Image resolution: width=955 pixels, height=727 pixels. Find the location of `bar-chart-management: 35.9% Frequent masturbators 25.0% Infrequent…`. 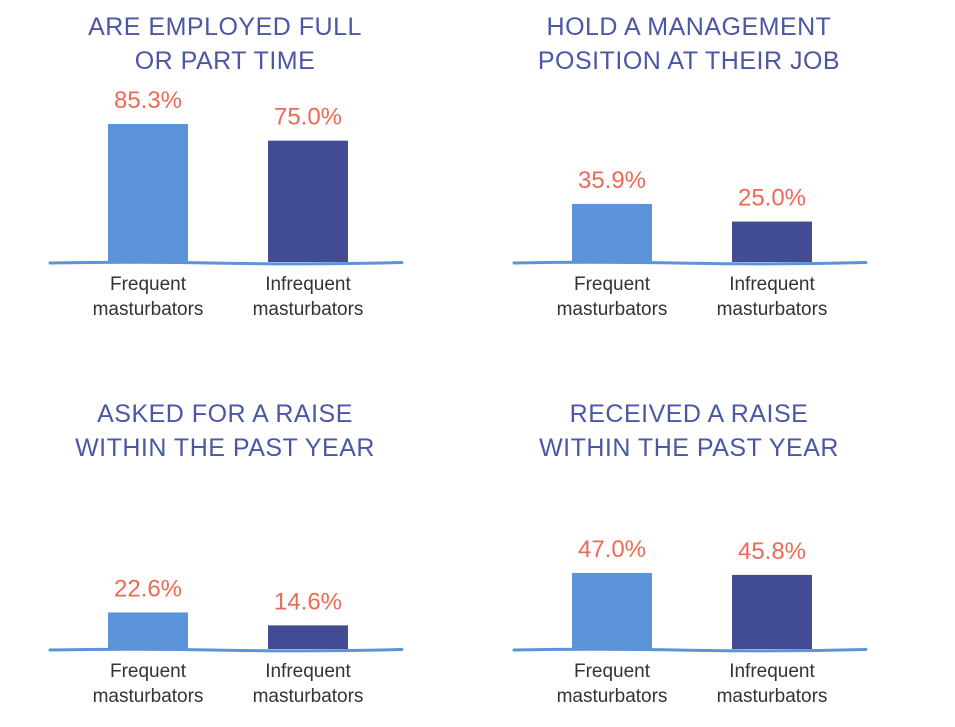

bar-chart-management: 35.9% Frequent masturbators 25.0% Infrequent… is located at coordinates (690, 243).